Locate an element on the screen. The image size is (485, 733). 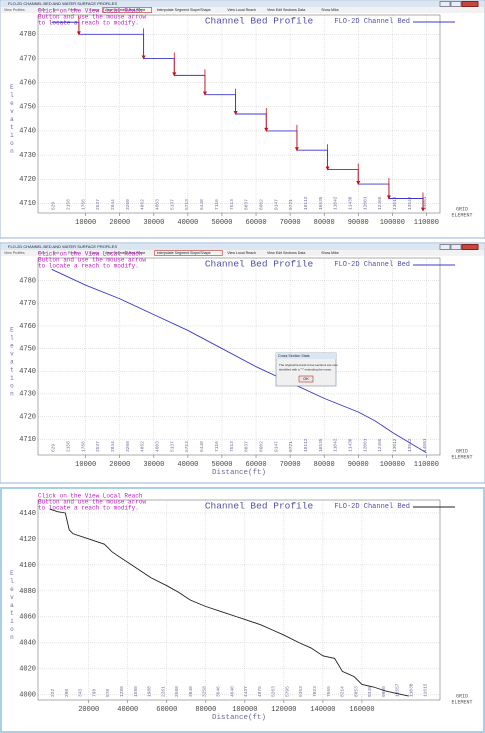
menu-bar is located at coordinates (242, 10).